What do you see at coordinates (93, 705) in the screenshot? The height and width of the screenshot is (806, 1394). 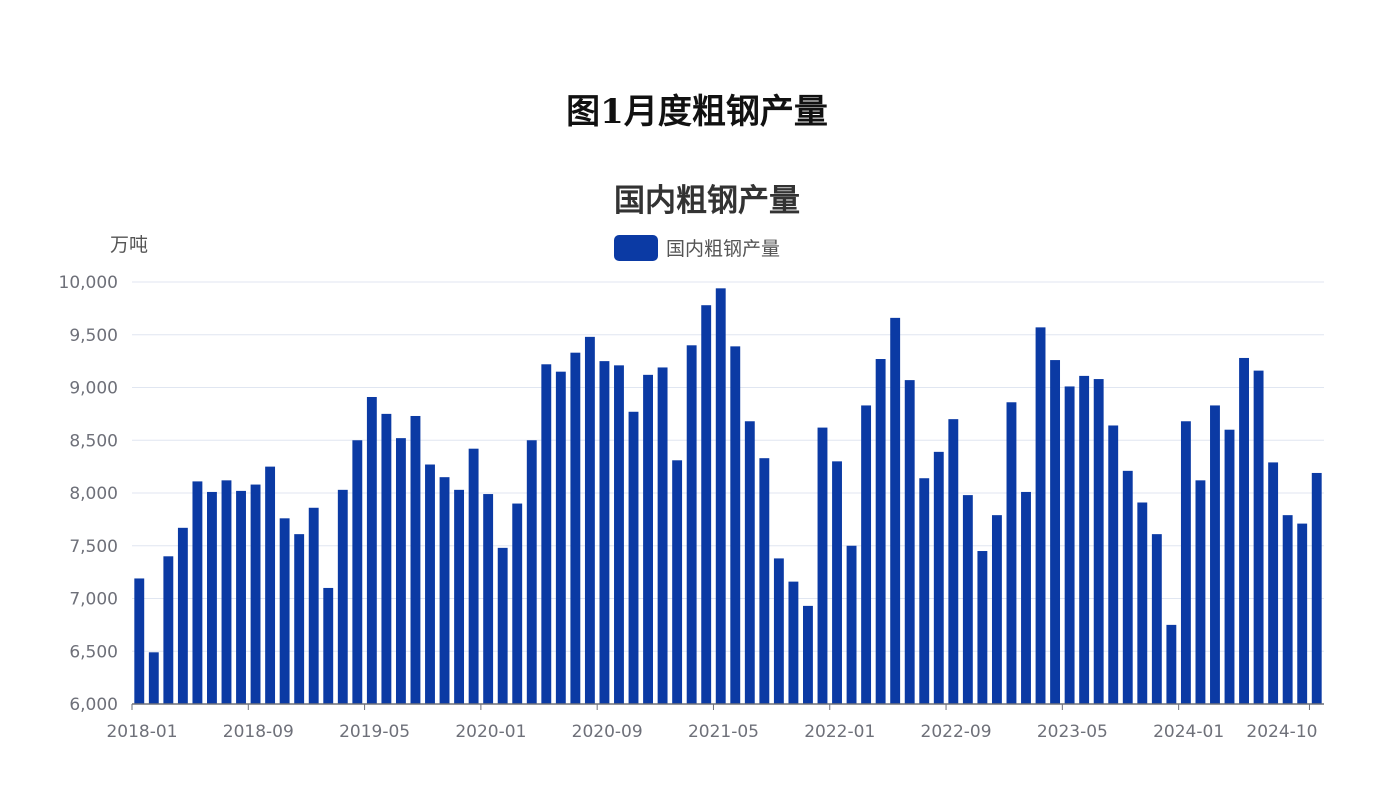 I see `y-tick-label: 6,000` at bounding box center [93, 705].